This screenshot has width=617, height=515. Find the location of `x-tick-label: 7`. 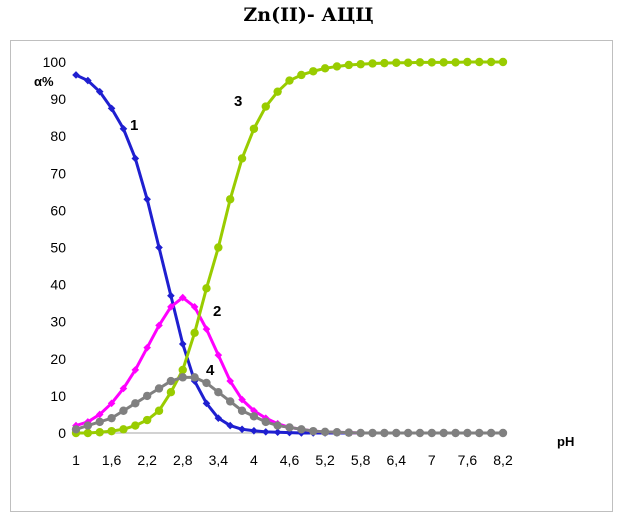

x-tick-label: 7 is located at coordinates (432, 460).